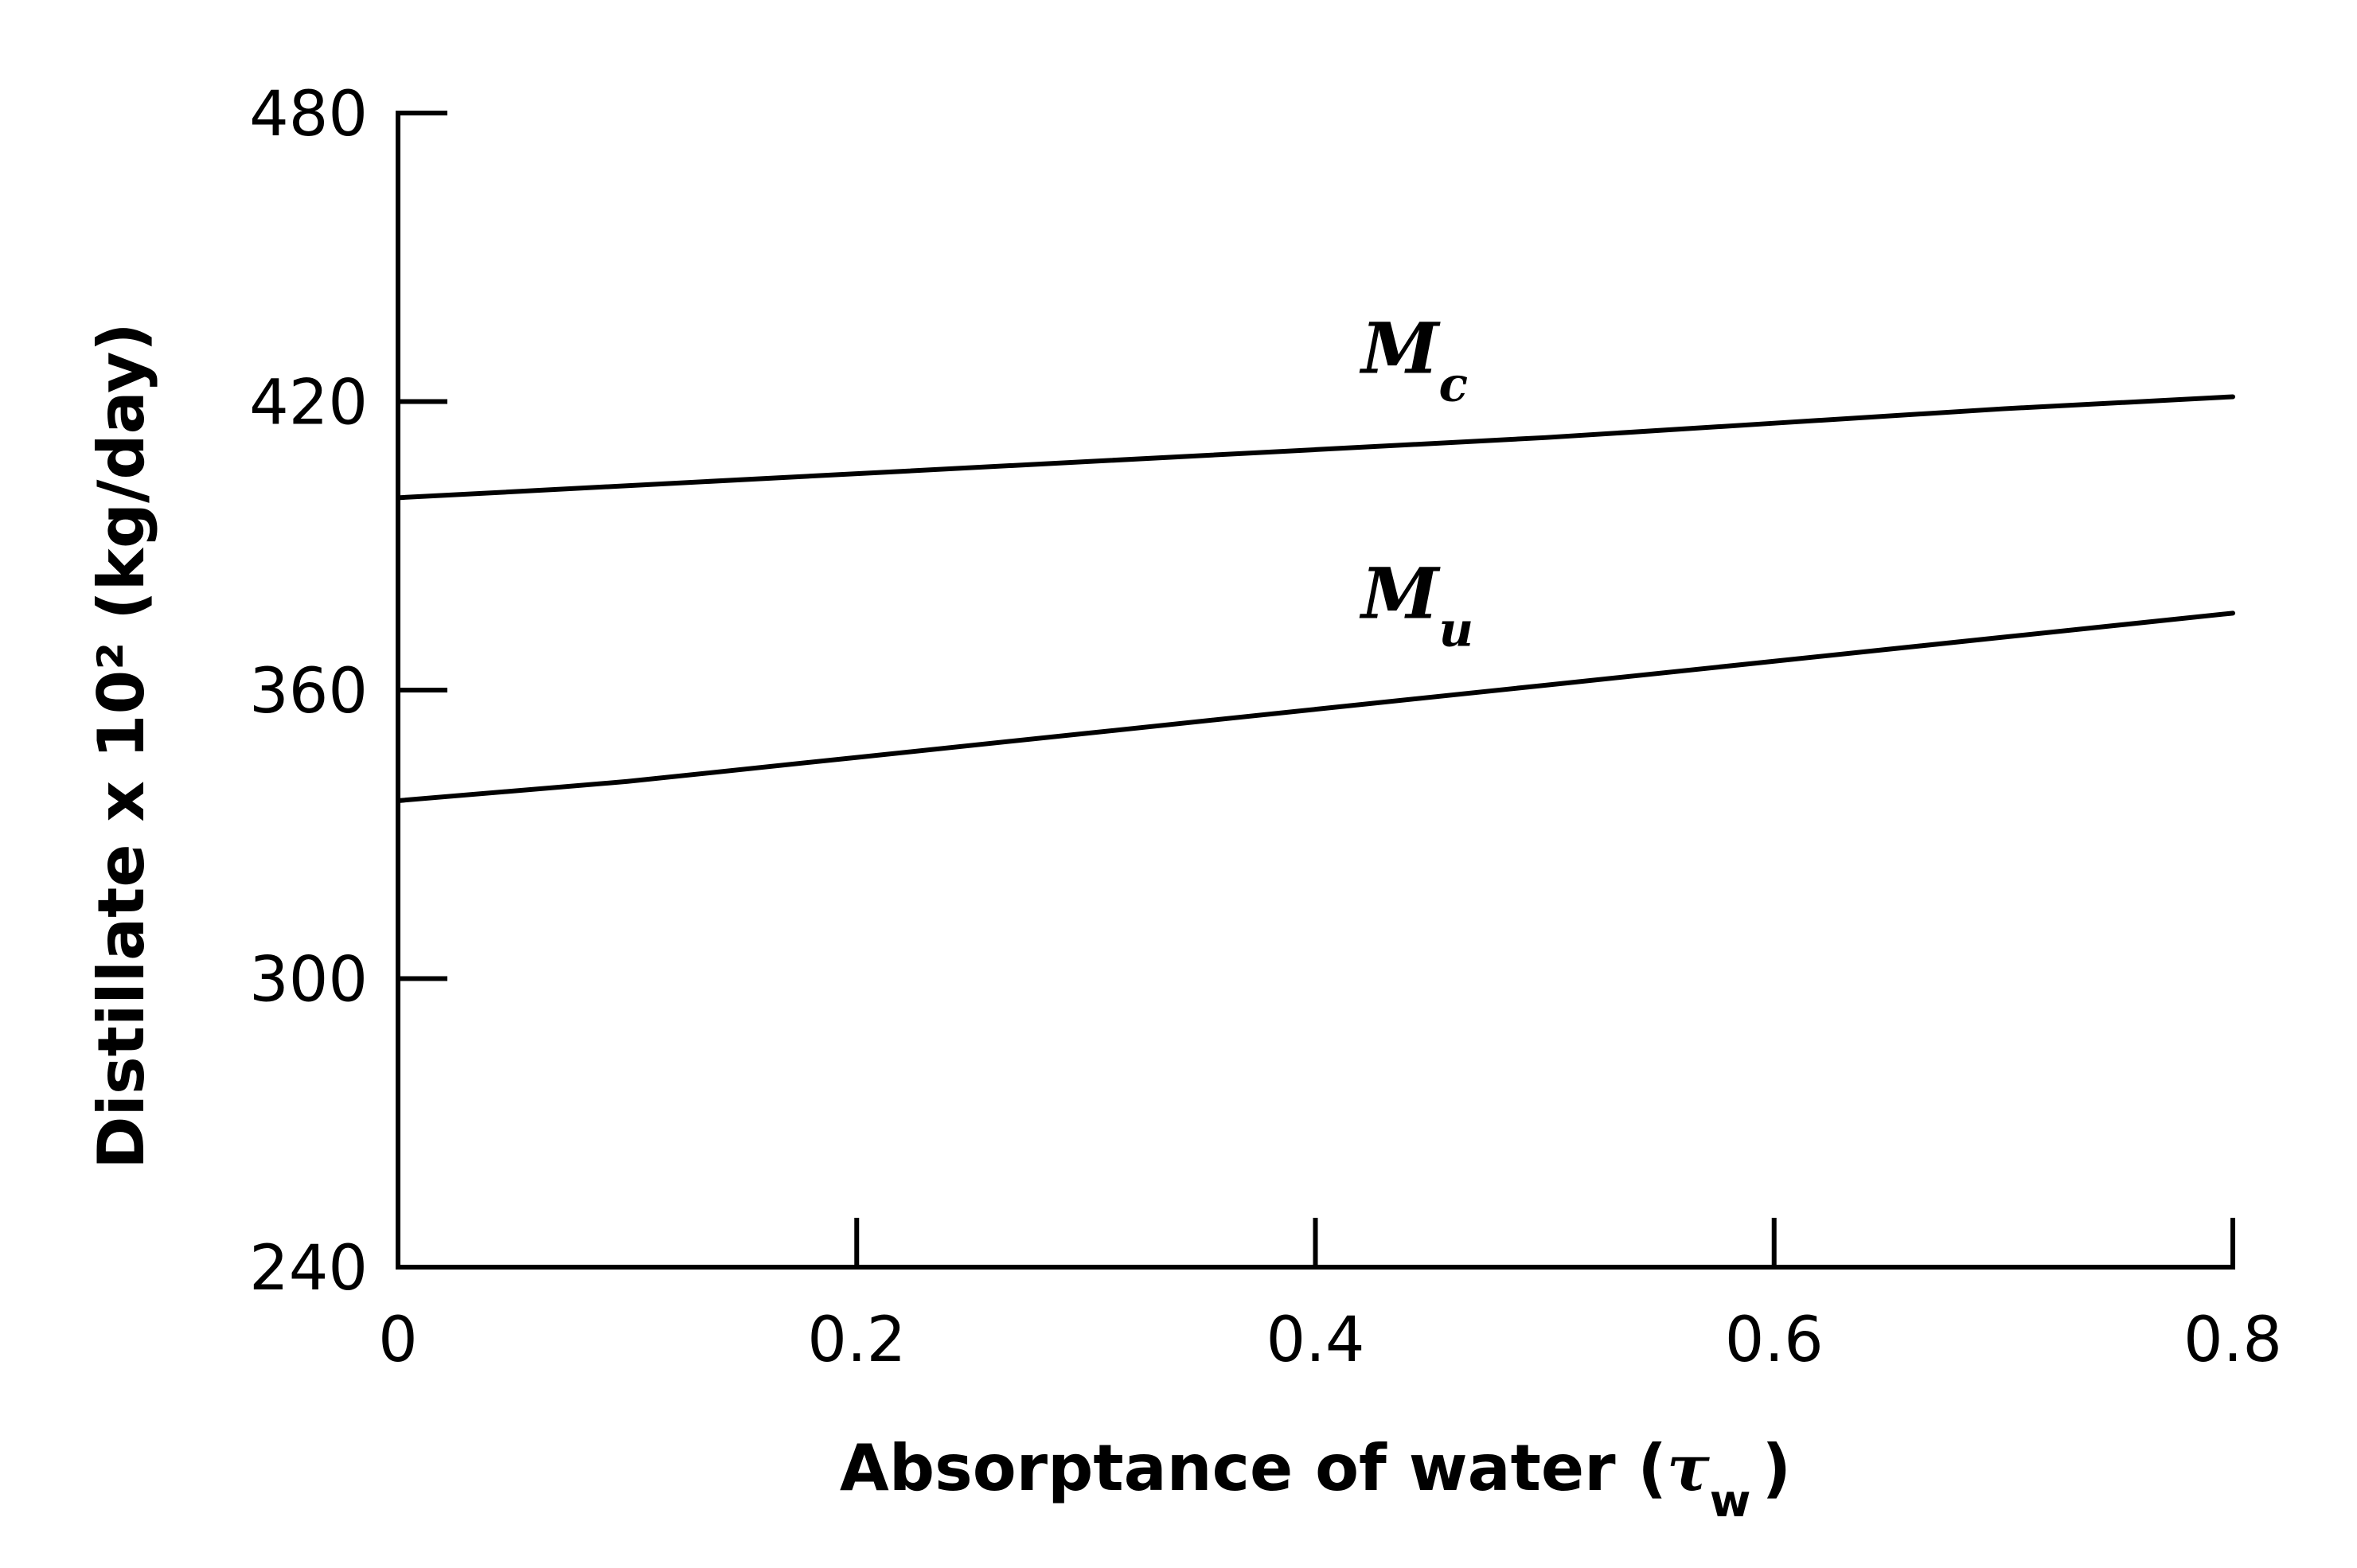 This screenshot has width=2357, height=1568. Describe the element at coordinates (121, 745) in the screenshot. I see `y-axis-title: Distillate x 10² (kg/day)` at that location.